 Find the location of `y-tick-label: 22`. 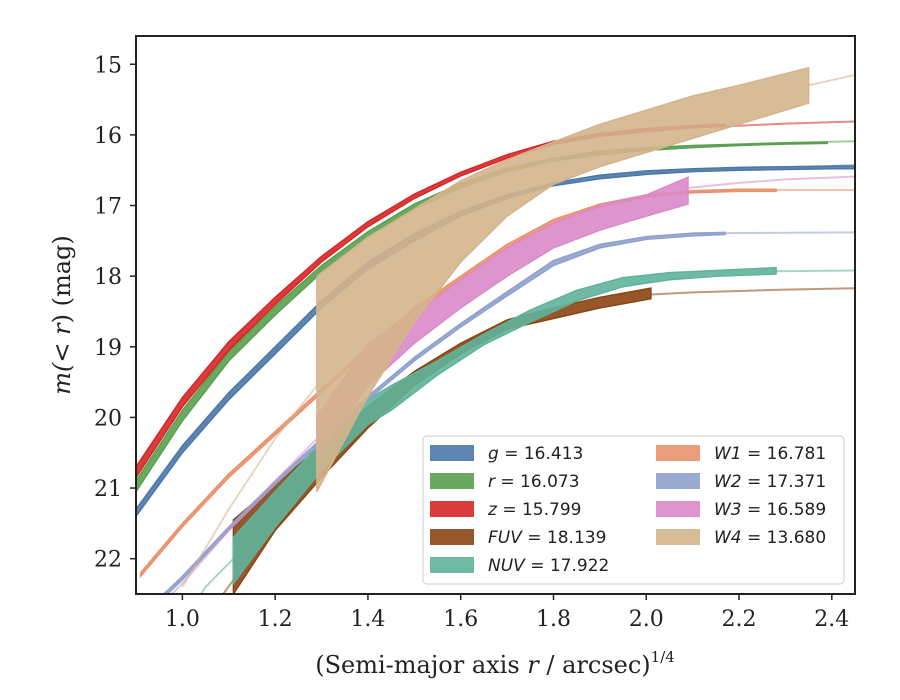

y-tick-label: 22 is located at coordinates (108, 560).